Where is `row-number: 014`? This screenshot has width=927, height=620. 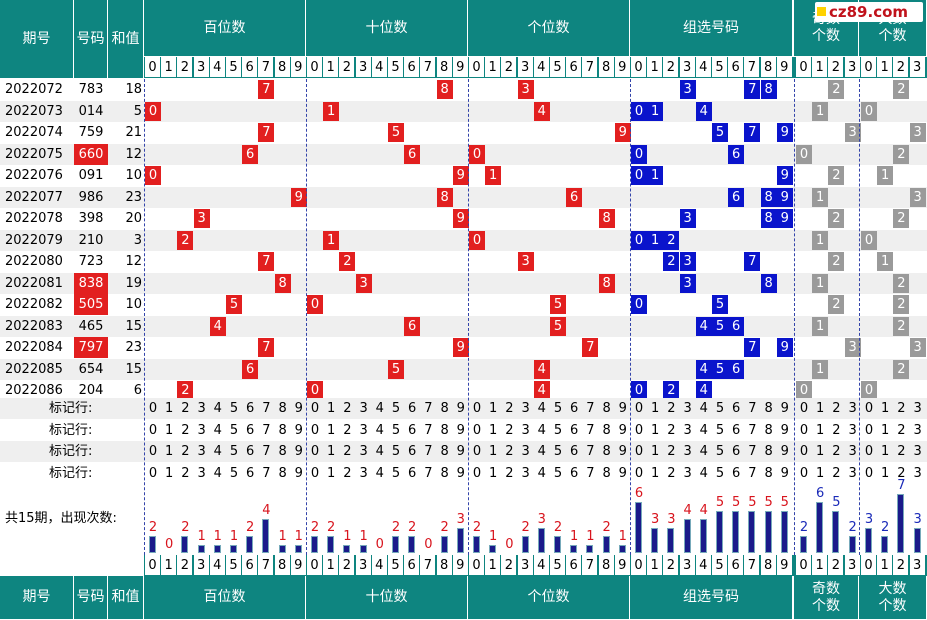
row-number: 014 is located at coordinates (91, 111).